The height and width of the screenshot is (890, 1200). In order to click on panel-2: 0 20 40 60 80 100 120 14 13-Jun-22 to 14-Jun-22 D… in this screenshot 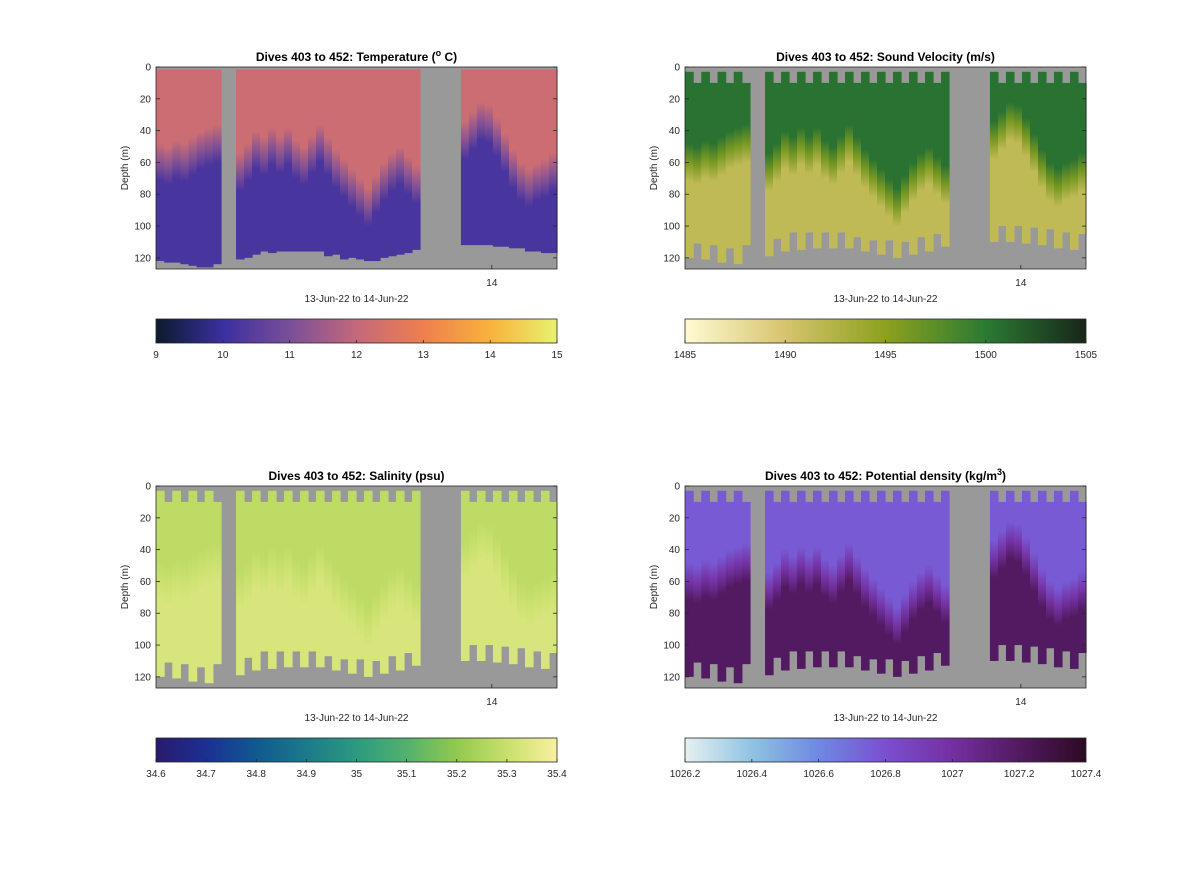, I will do `click(343, 624)`.